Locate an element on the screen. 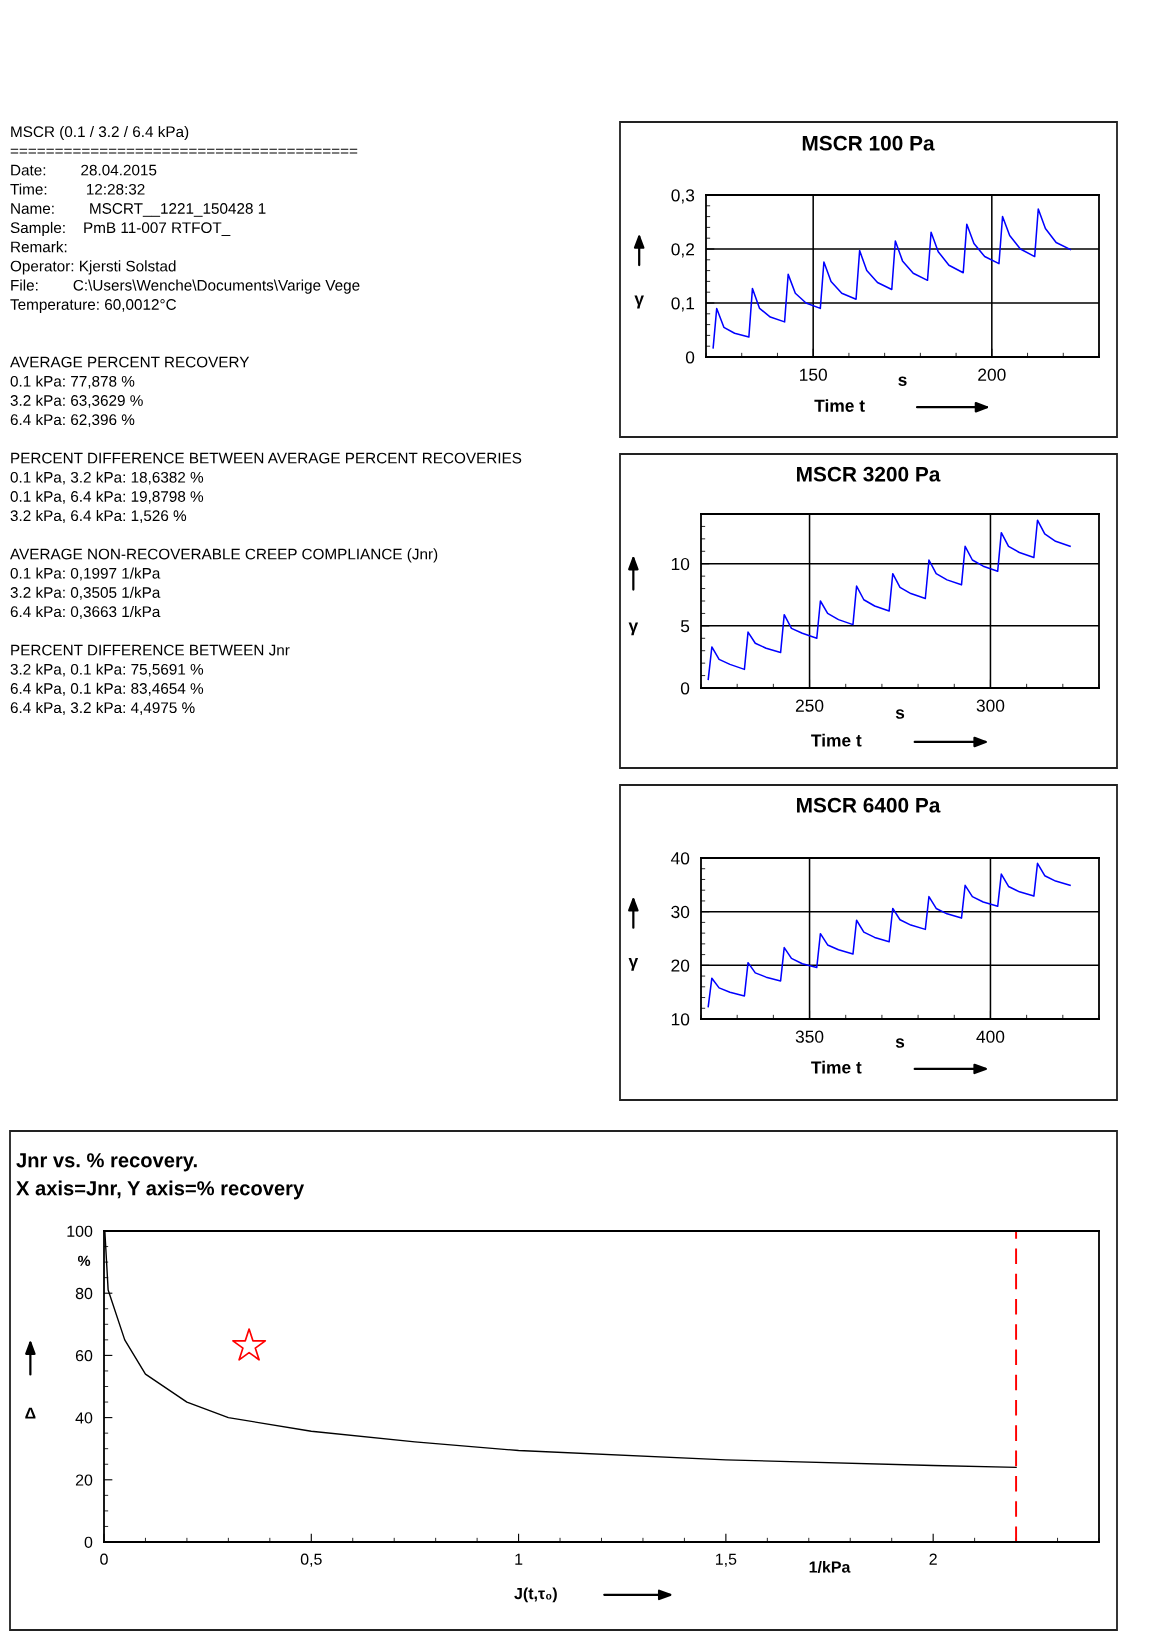  x-tick-label: 0,5 is located at coordinates (311, 1560).